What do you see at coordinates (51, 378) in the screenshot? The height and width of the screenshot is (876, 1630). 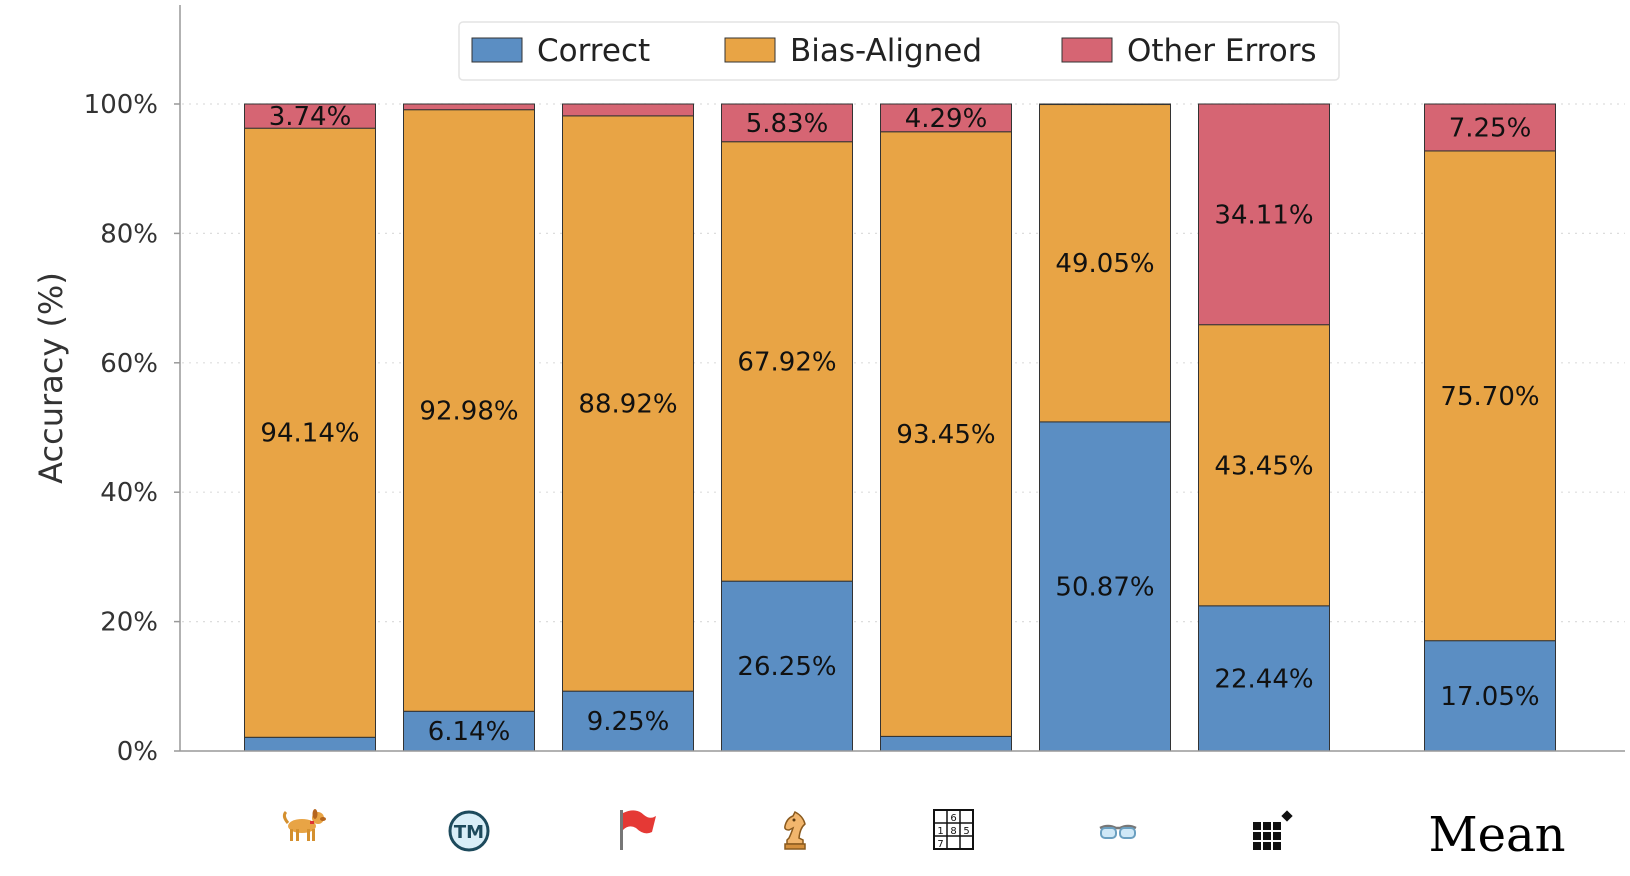 I see `y-axis-title: Accuracy (%)` at bounding box center [51, 378].